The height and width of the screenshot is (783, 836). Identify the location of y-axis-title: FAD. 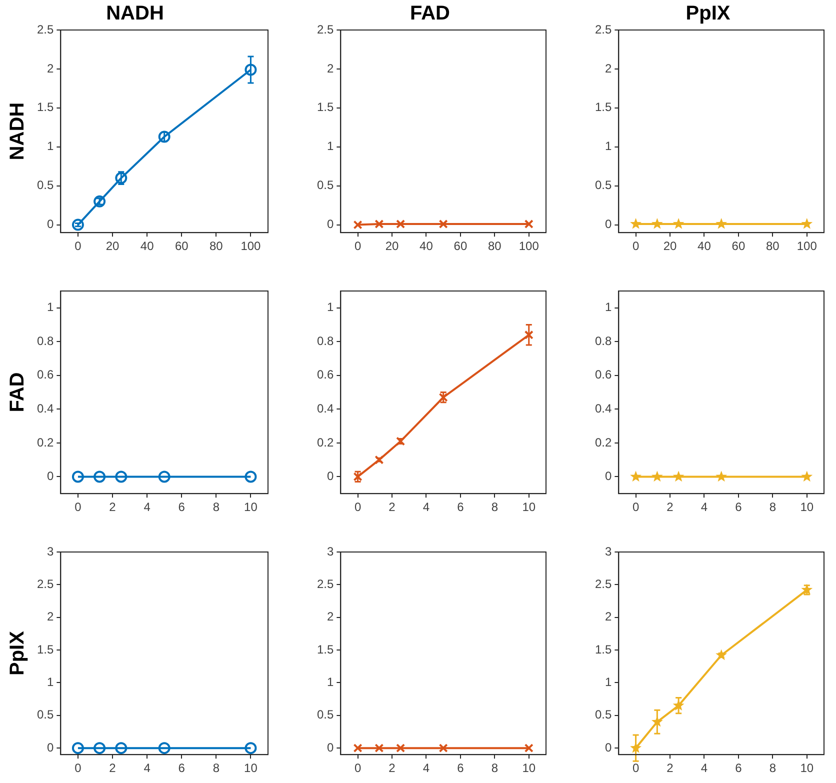
(17, 392).